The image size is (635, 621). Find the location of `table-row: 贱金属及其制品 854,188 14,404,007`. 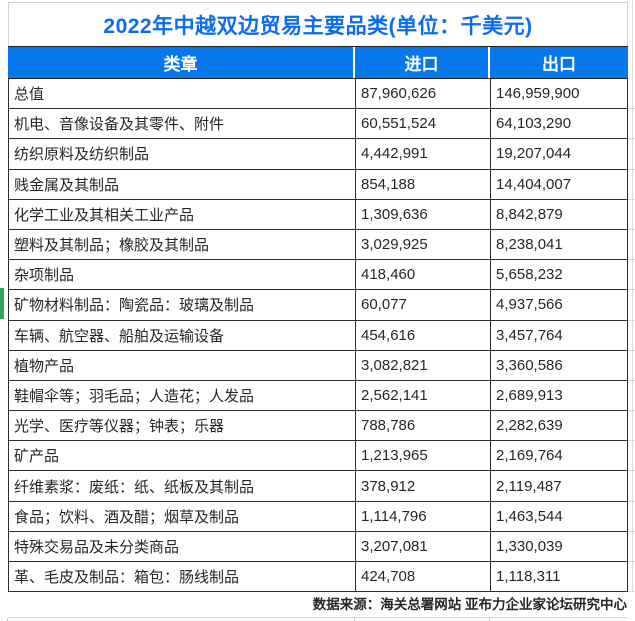

table-row: 贱金属及其制品 854,188 14,404,007 is located at coordinates (322, 184).